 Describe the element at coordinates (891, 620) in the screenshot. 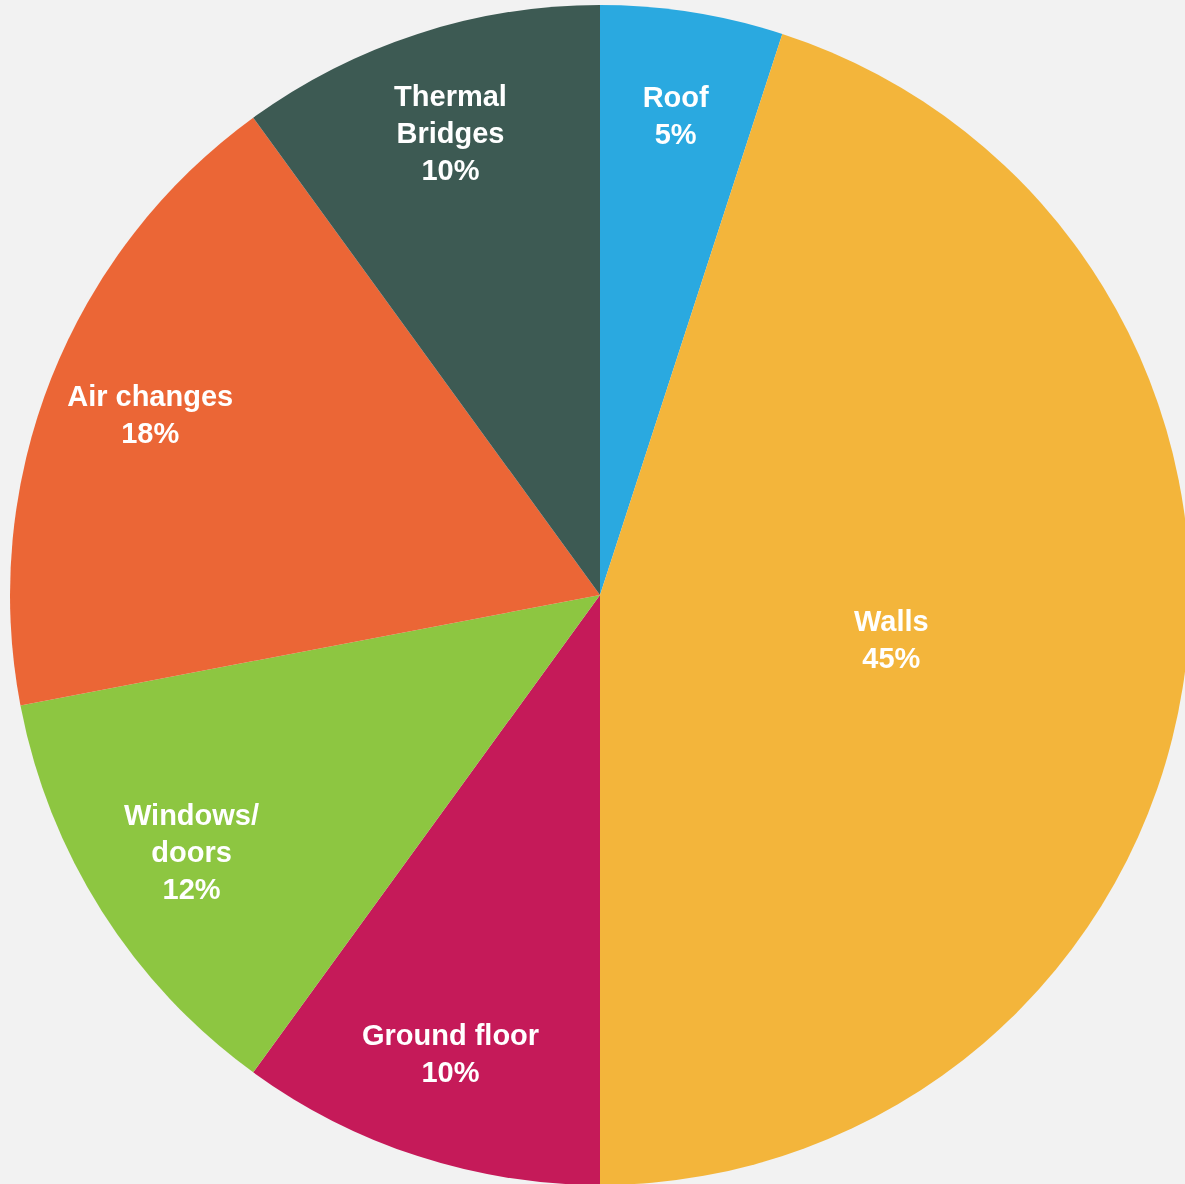

I see `slice-label: Walls` at that location.